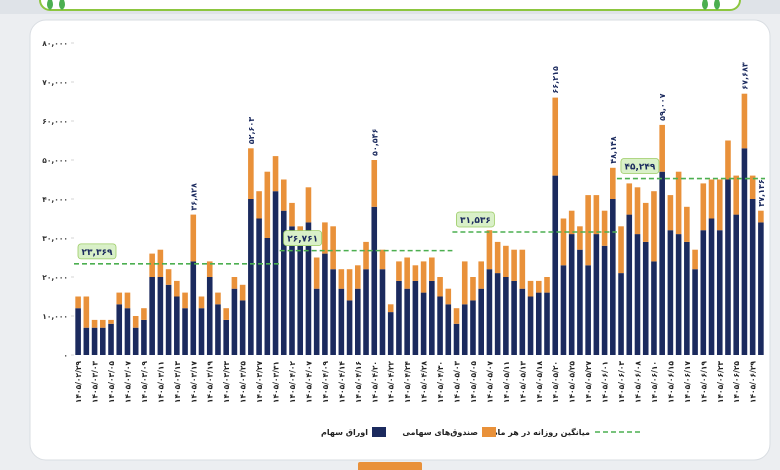 The height and width of the screenshot is (470, 780). What do you see at coordinates (489, 382) in the screenshot?
I see `x-tick-label: ۱۴۰۵/۰۵/۰۷` at bounding box center [489, 382].